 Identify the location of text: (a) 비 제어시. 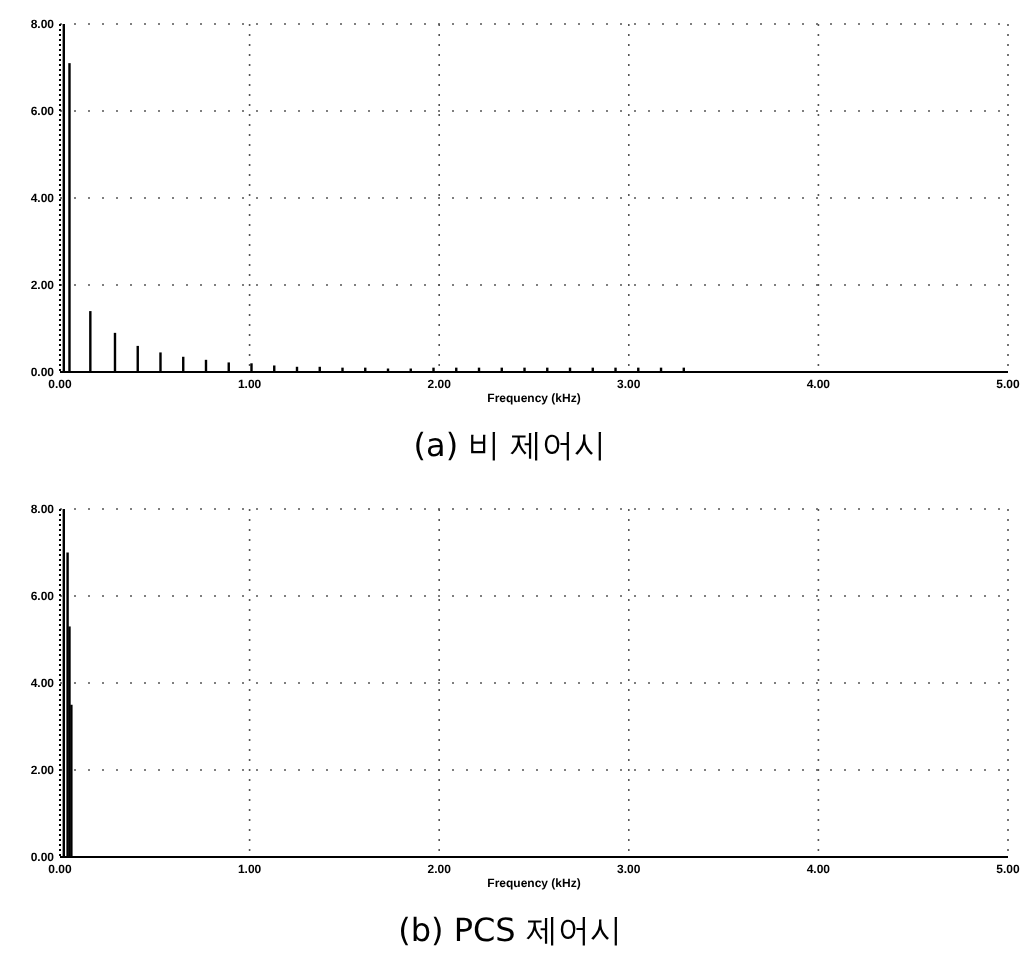
(510, 445).